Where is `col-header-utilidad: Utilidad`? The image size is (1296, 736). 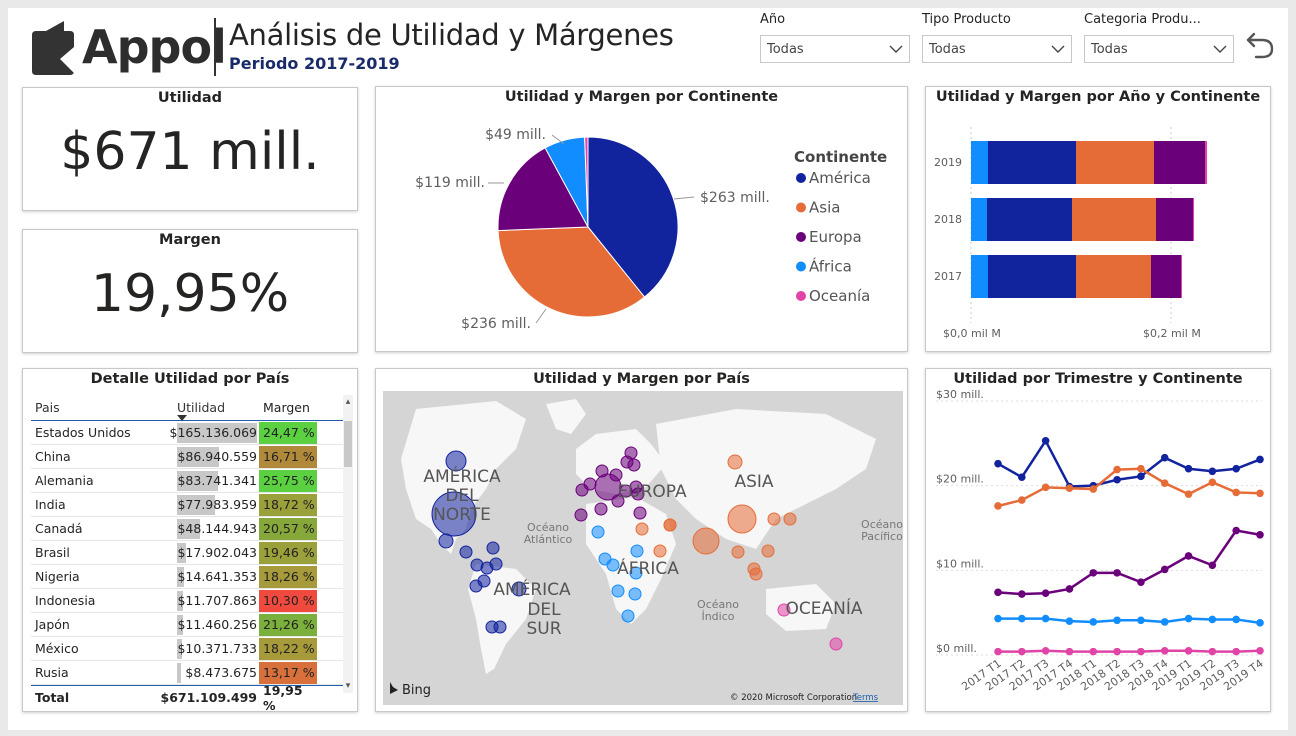
col-header-utilidad: Utilidad is located at coordinates (218, 408).